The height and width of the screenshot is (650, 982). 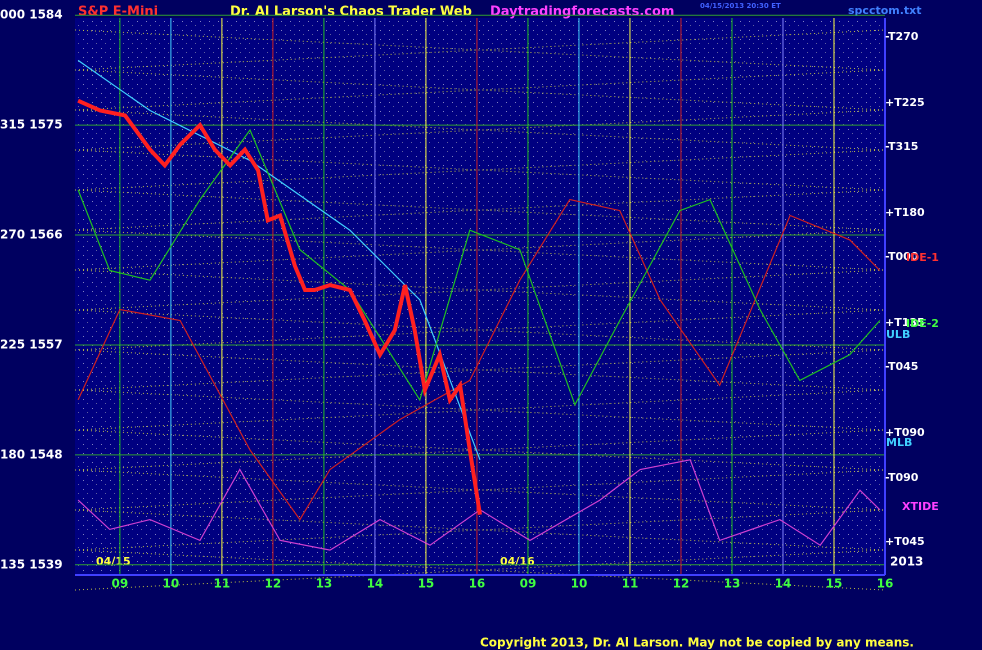 I want to click on level-label: -T000, so click(x=902, y=256).